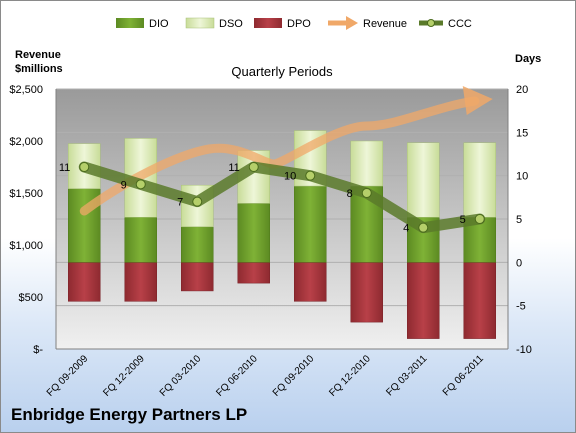 This screenshot has height=433, width=576. What do you see at coordinates (350, 376) in the screenshot?
I see `x-tick-label: FQ 12-2010` at bounding box center [350, 376].